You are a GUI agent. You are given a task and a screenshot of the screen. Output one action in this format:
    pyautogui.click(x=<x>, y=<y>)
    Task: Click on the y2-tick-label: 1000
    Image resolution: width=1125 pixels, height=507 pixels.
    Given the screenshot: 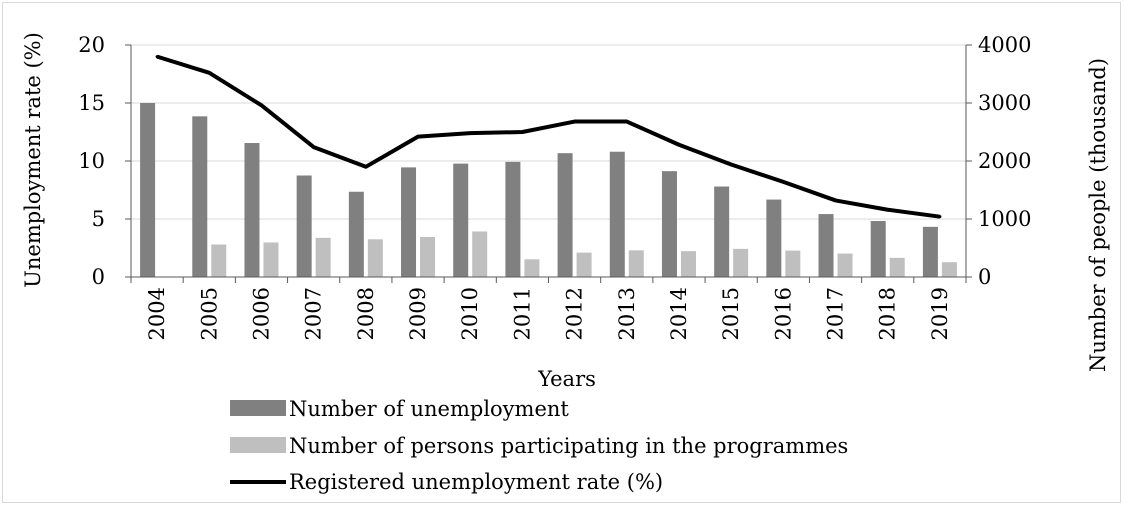 What is the action you would take?
    pyautogui.click(x=1004, y=219)
    